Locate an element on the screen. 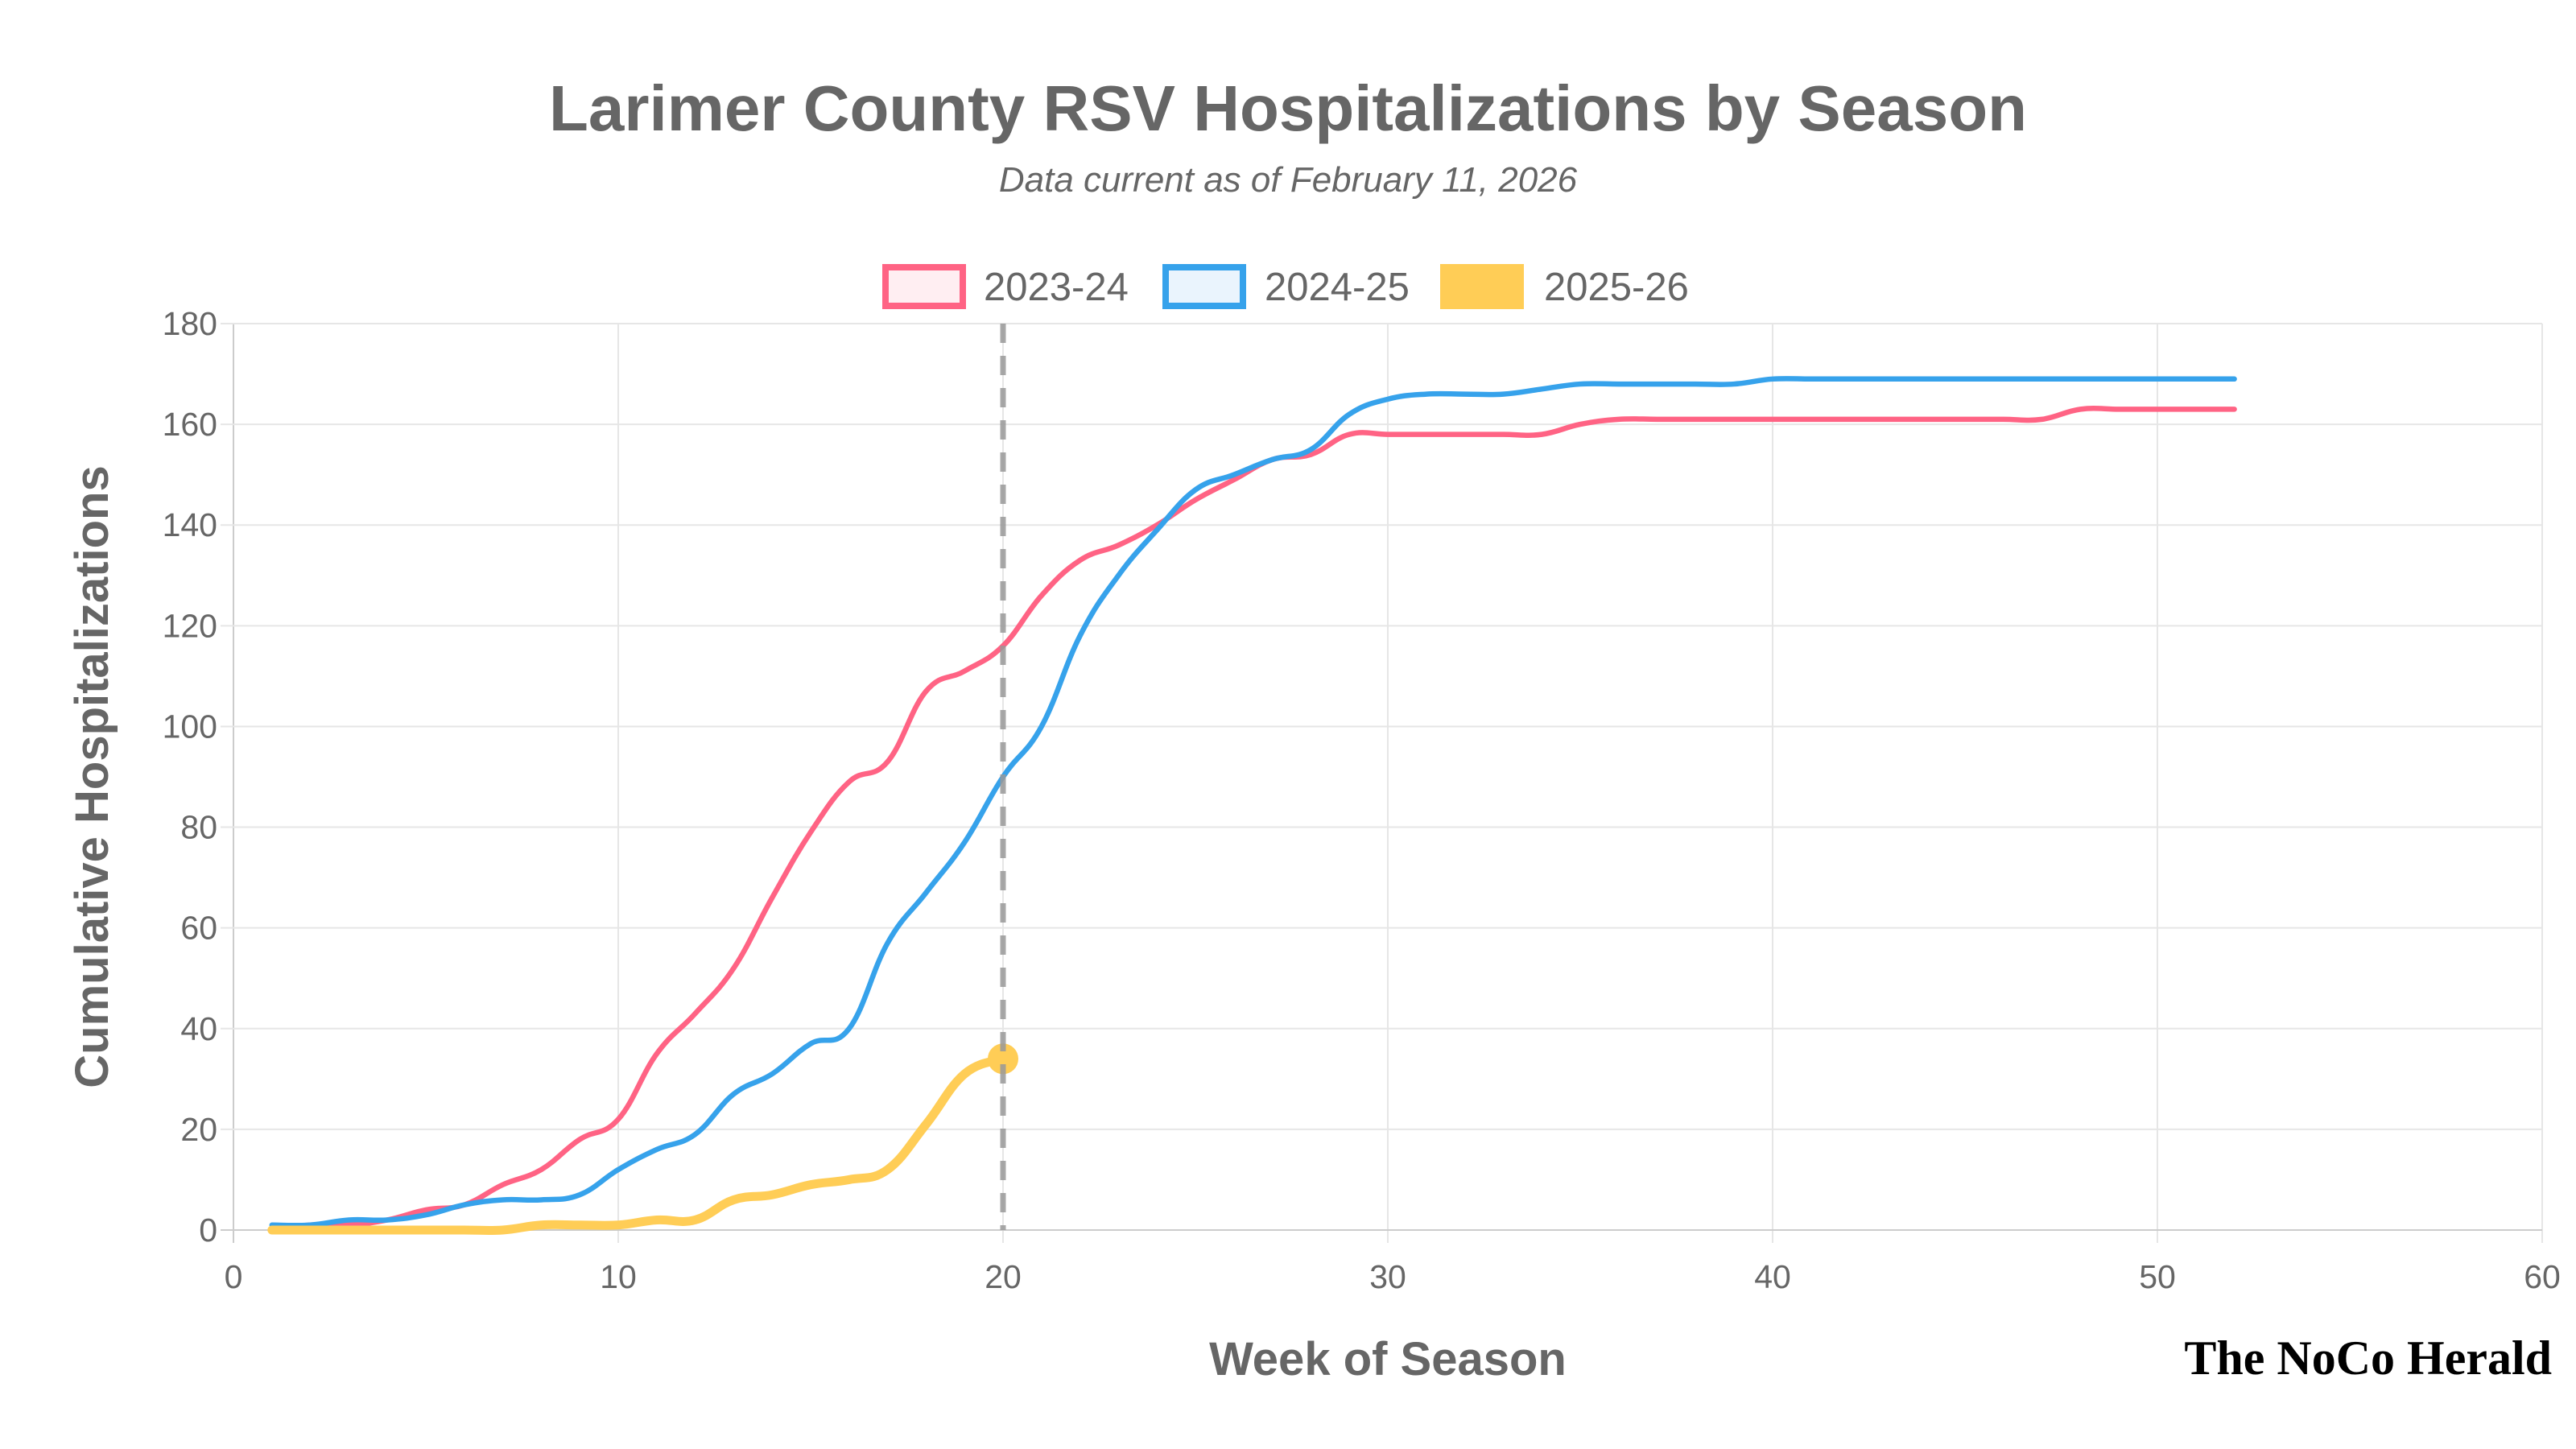 Image resolution: width=2576 pixels, height=1449 pixels. y-tick-label: 40 is located at coordinates (198, 1028).